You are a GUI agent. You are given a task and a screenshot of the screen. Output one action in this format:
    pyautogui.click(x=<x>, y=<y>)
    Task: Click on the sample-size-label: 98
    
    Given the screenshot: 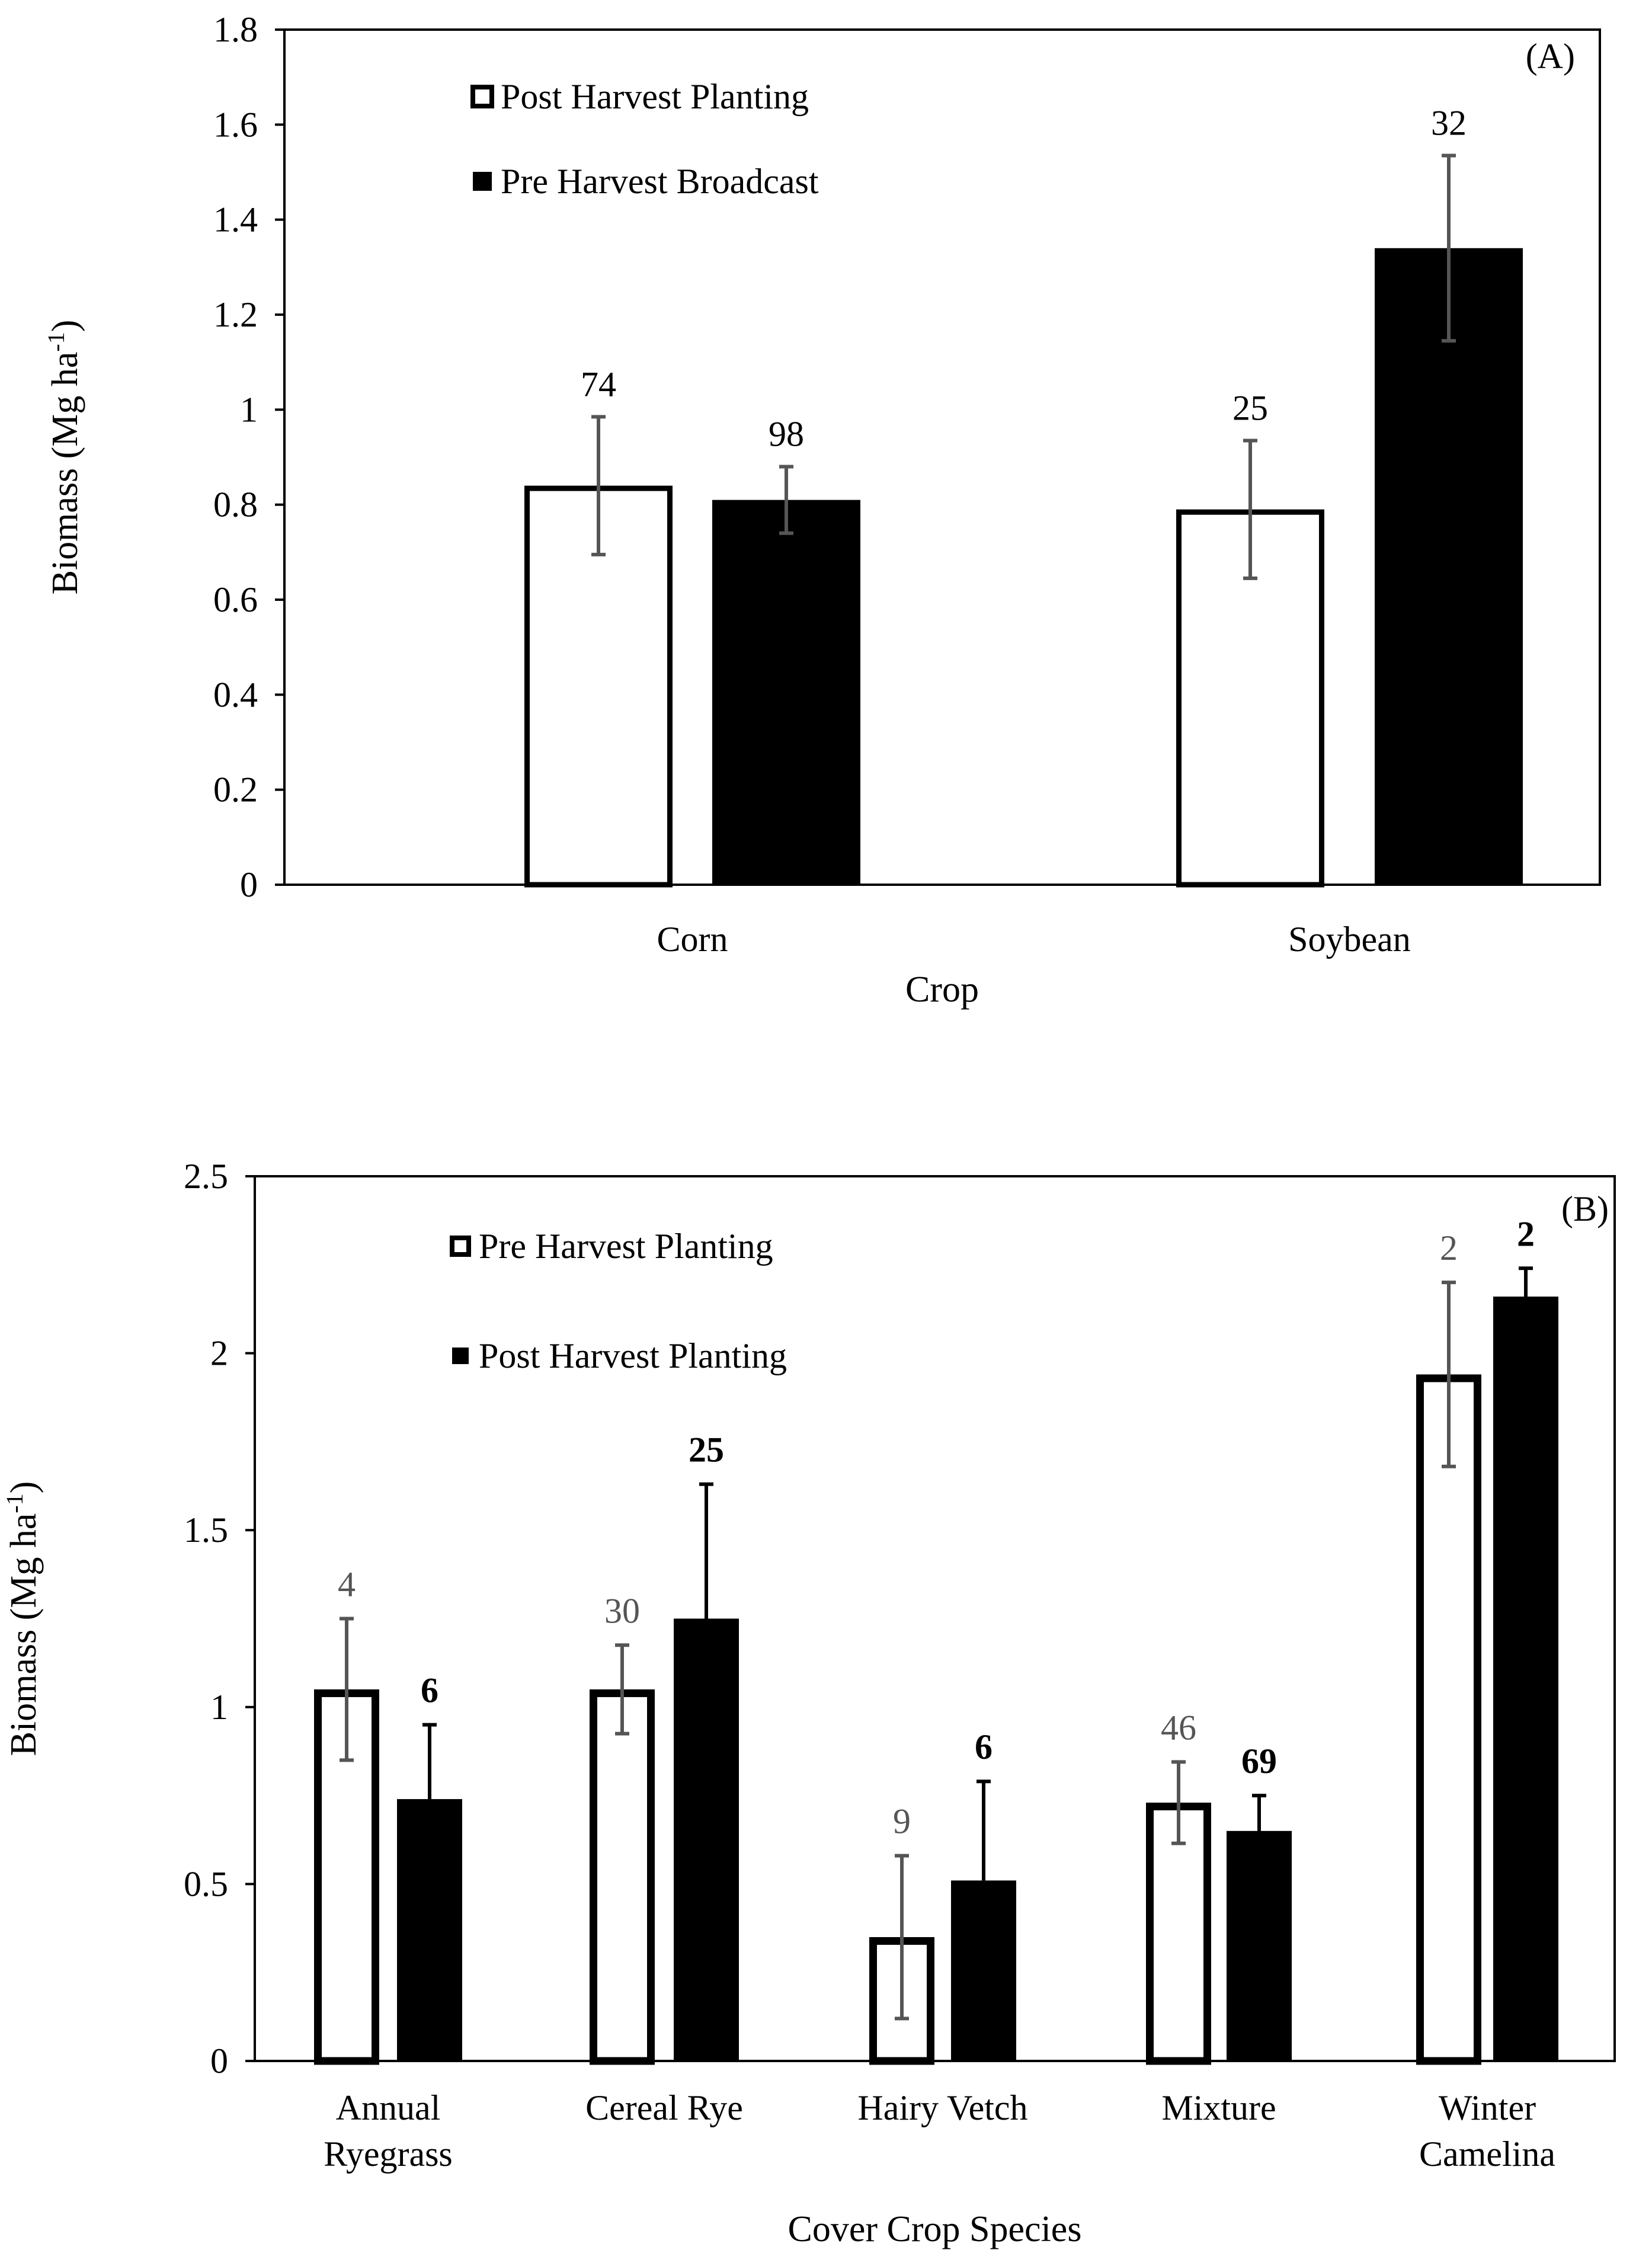 What is the action you would take?
    pyautogui.click(x=787, y=434)
    